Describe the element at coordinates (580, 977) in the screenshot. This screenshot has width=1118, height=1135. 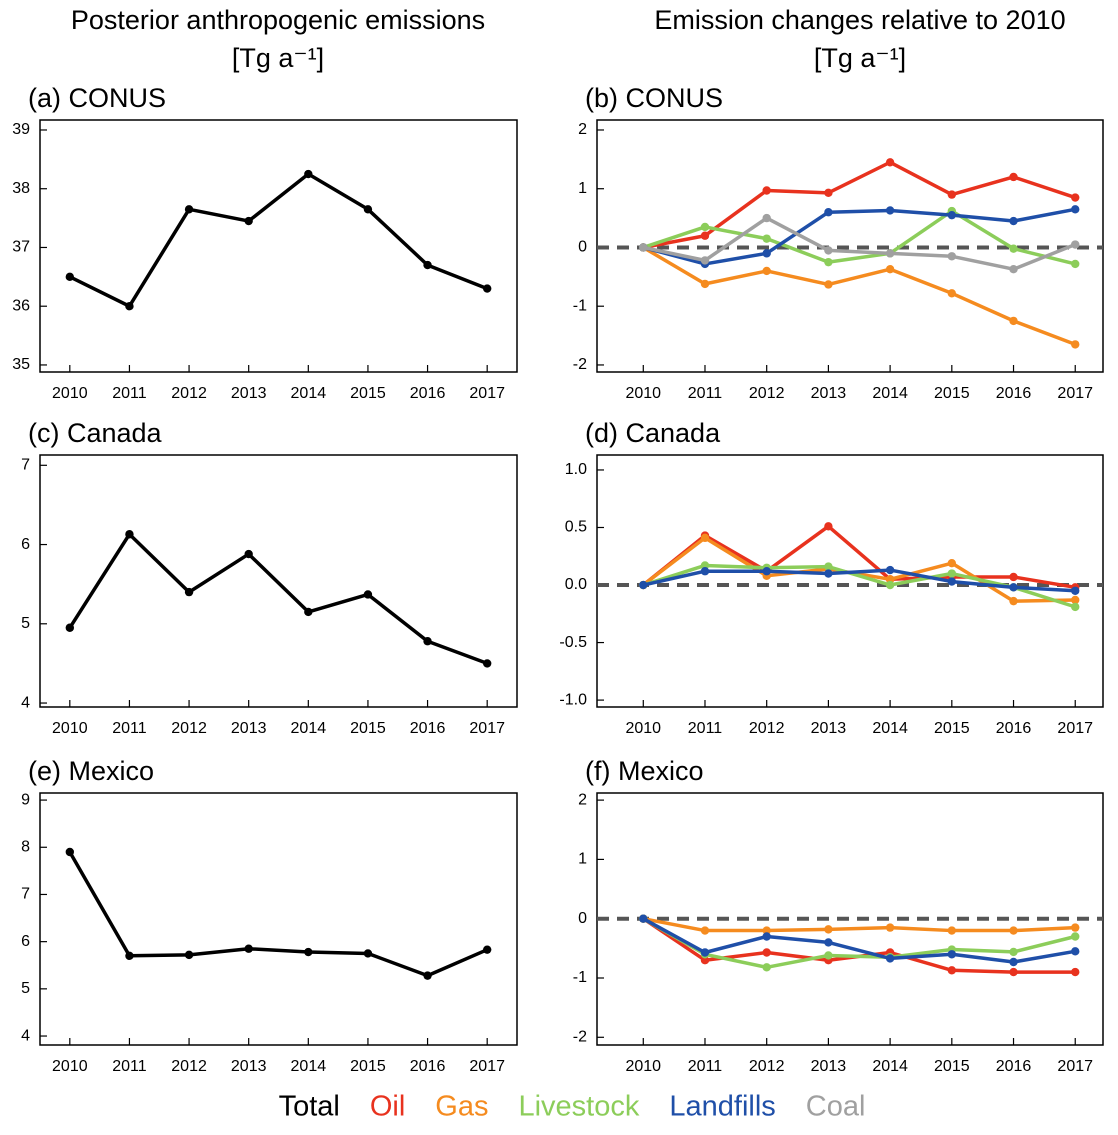
I see `y-tick-label: -1` at that location.